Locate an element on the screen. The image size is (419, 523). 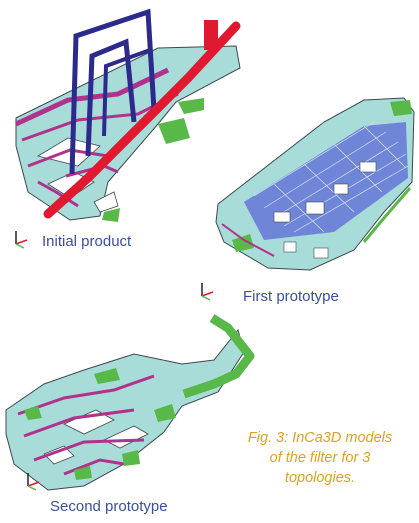
label-first-prototype: First prototype is located at coordinates (291, 296).